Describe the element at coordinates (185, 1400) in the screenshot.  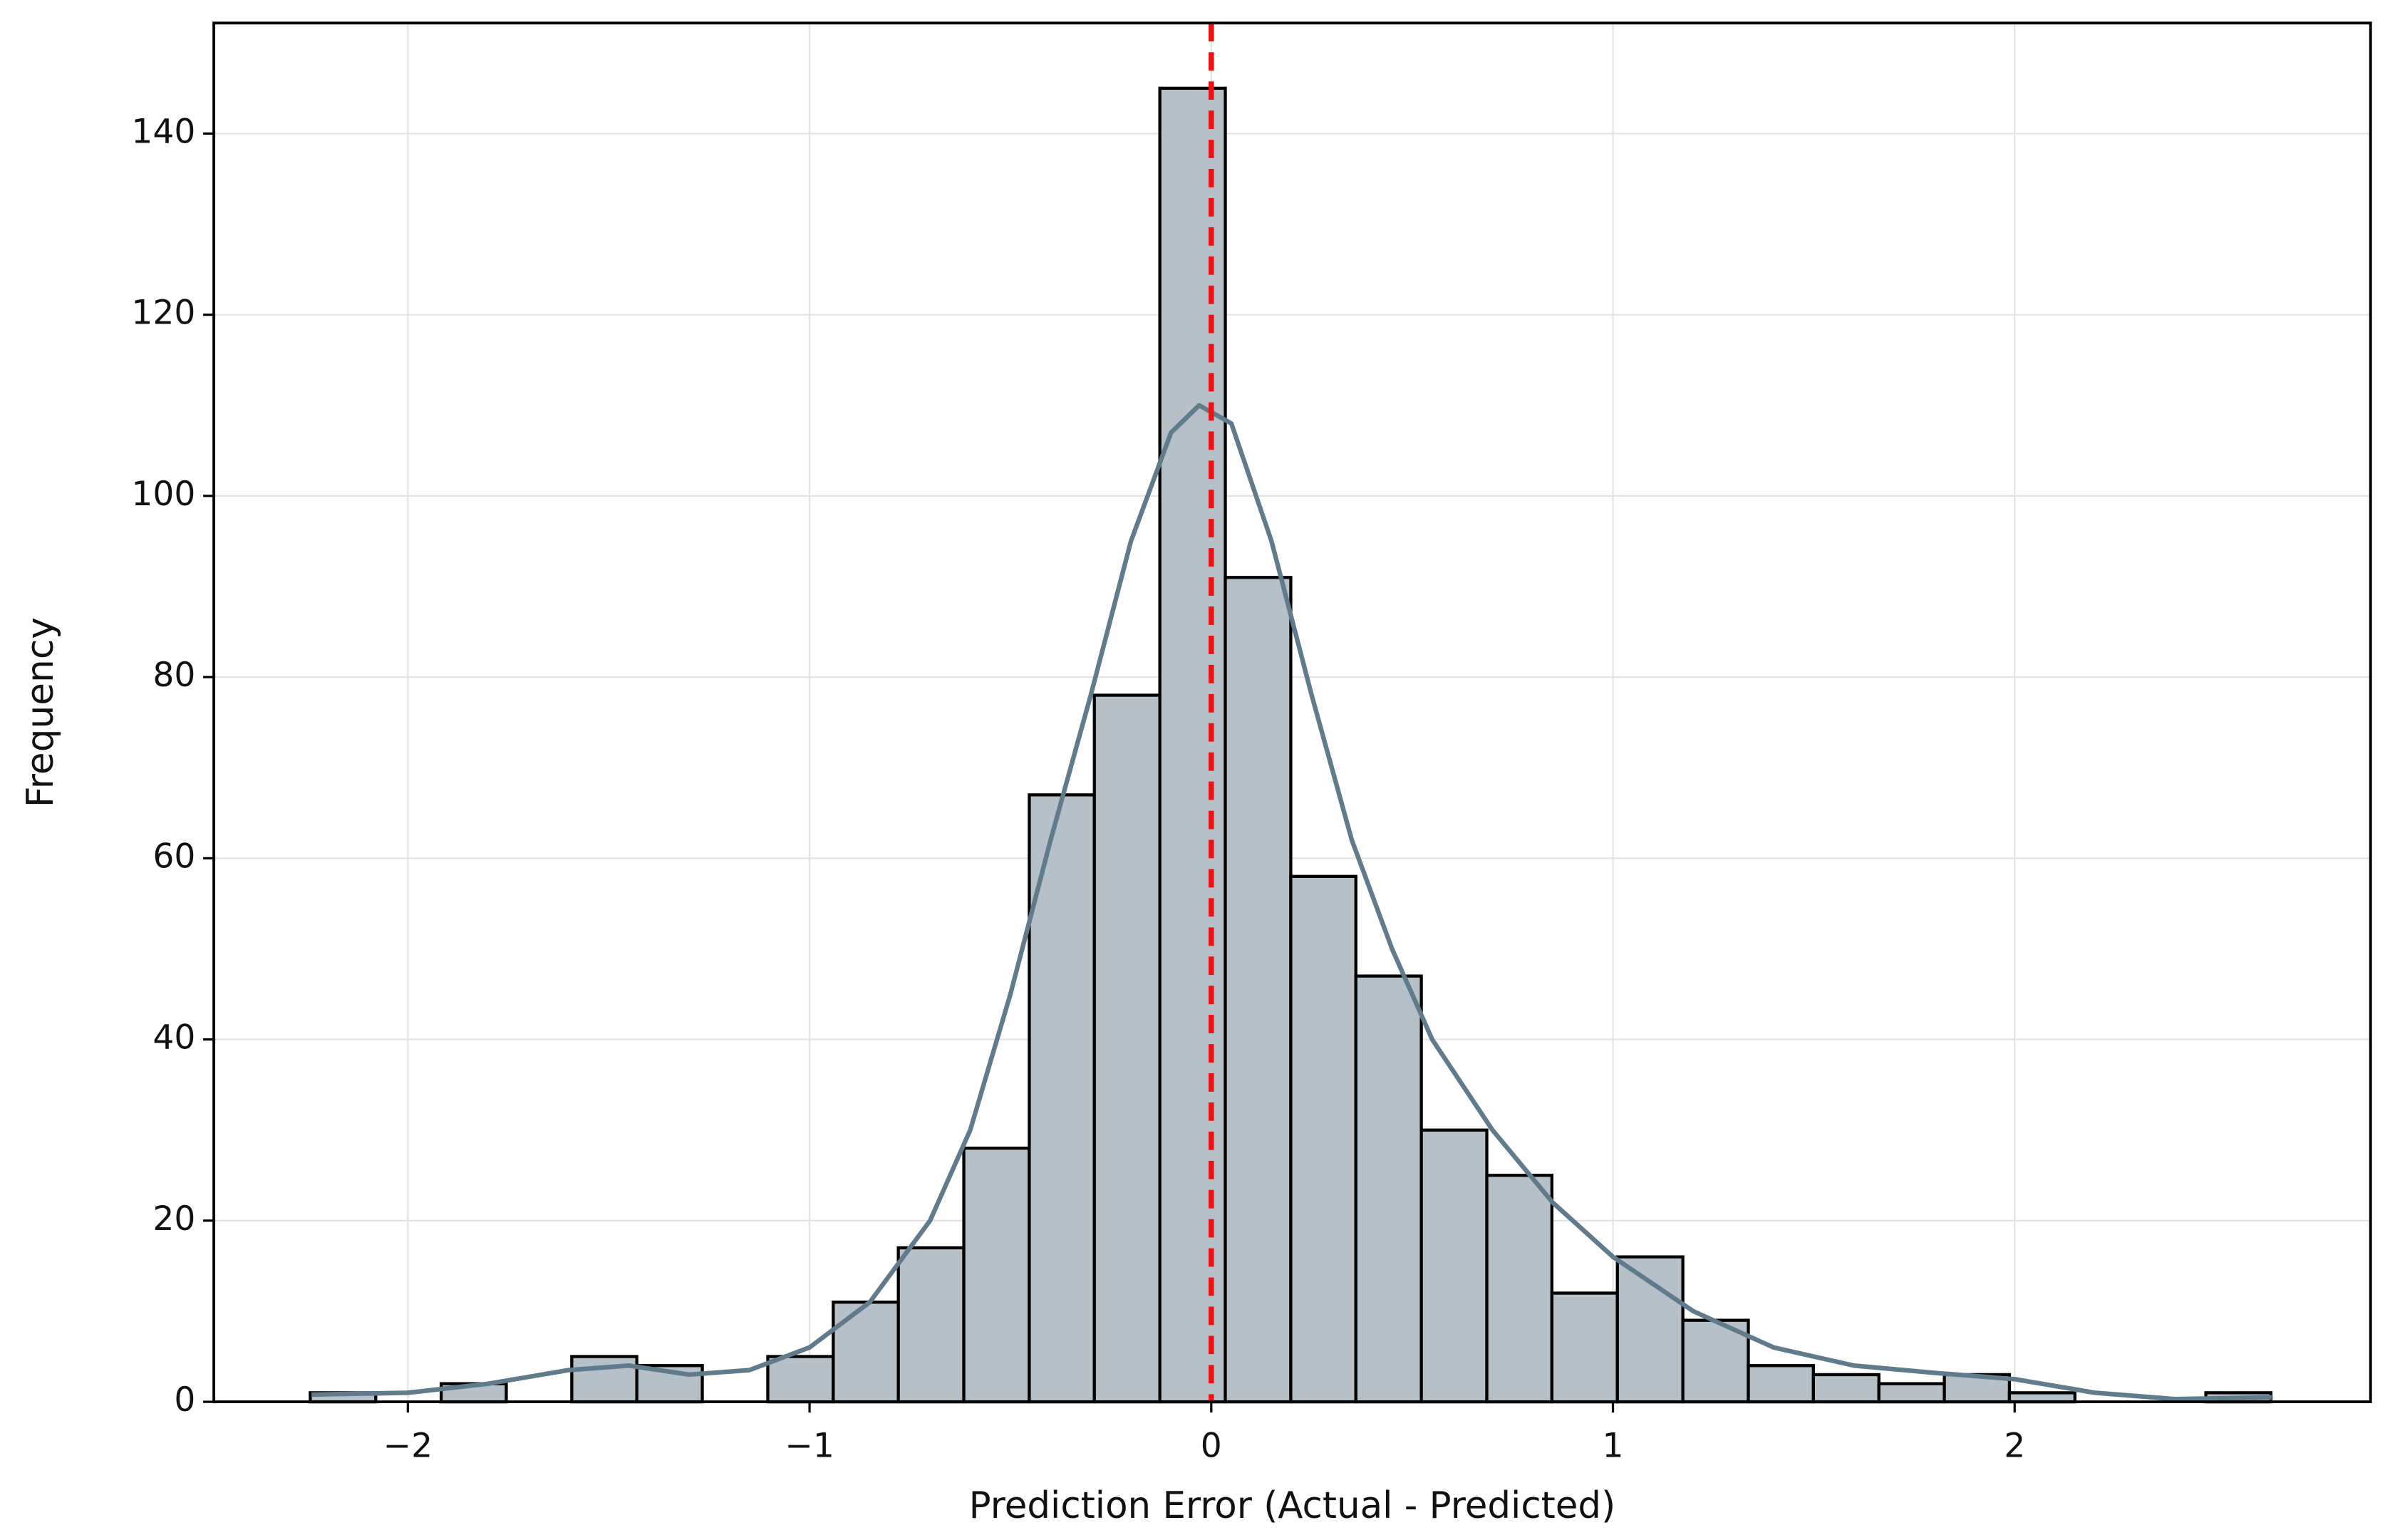
I see `y-tick-label: 0` at that location.